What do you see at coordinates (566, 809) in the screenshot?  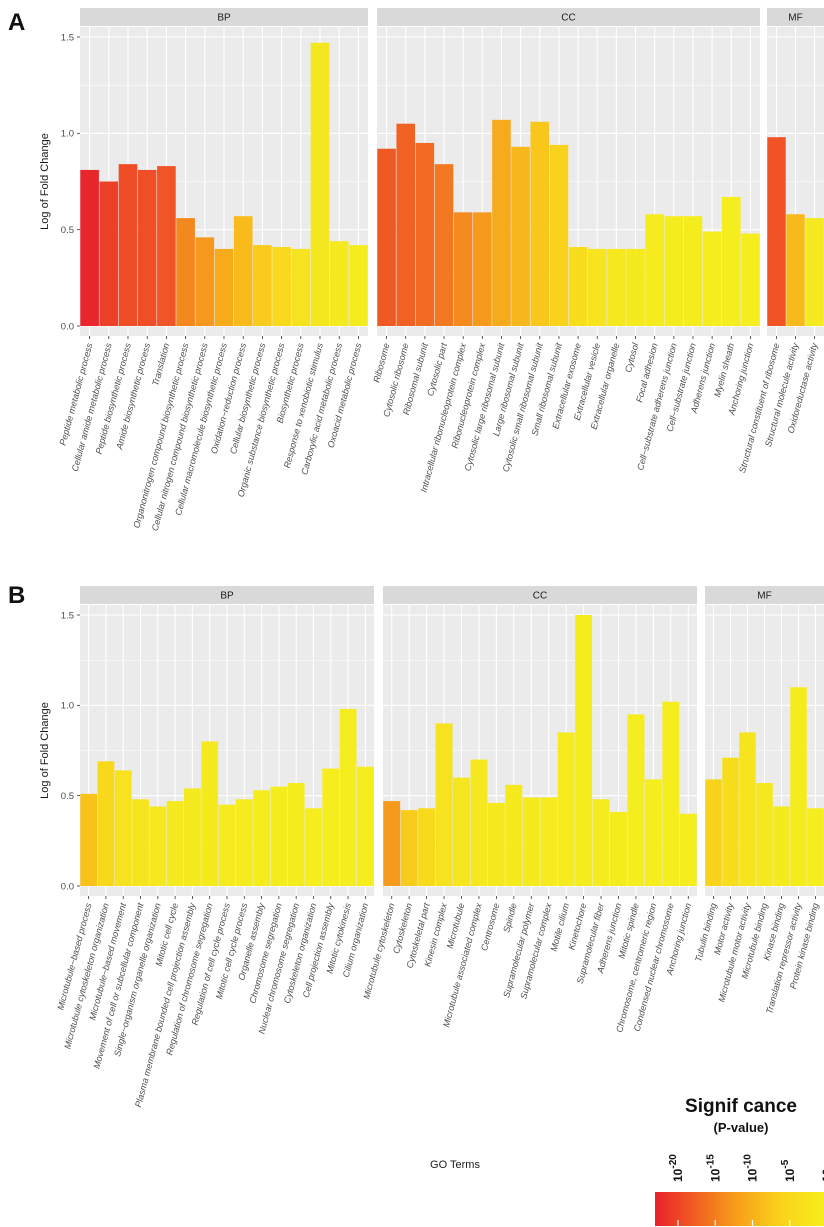 I see `bar-motile-cilium` at bounding box center [566, 809].